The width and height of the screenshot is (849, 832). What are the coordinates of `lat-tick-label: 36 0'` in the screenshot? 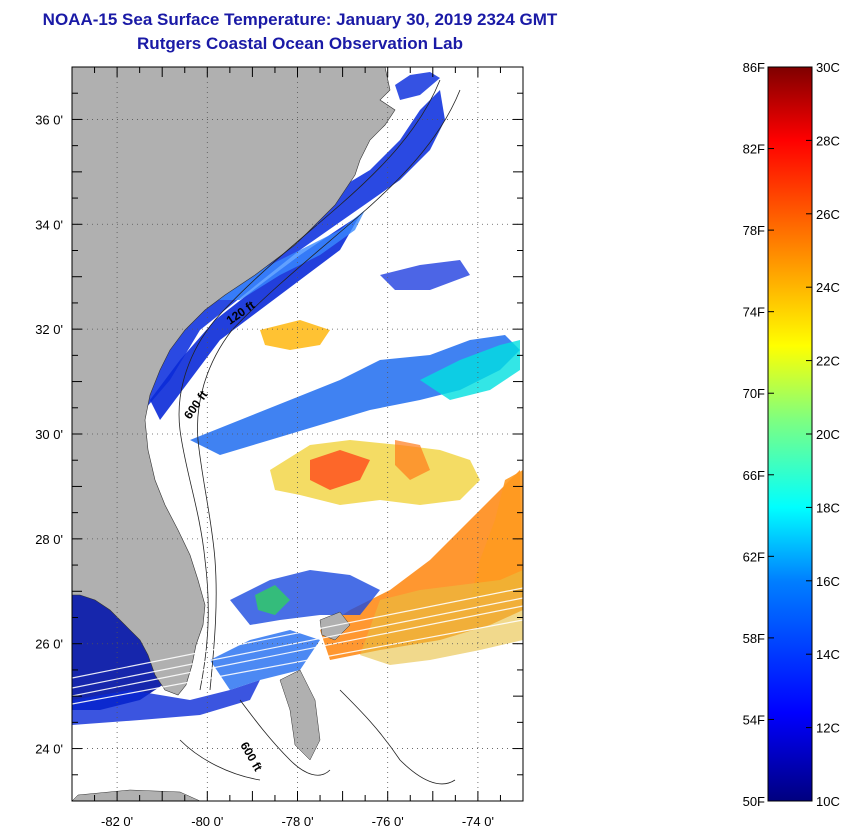 It's located at (49, 119).